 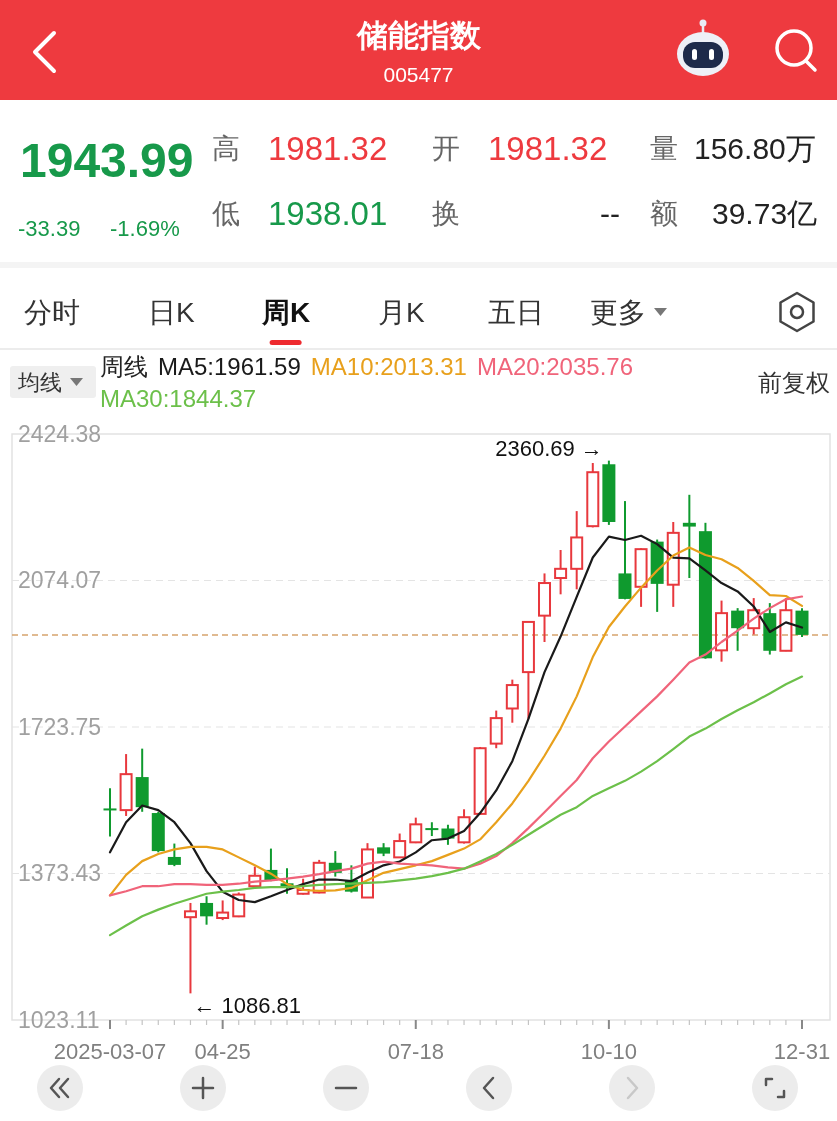 I want to click on text: 前复权, so click(x=794, y=382).